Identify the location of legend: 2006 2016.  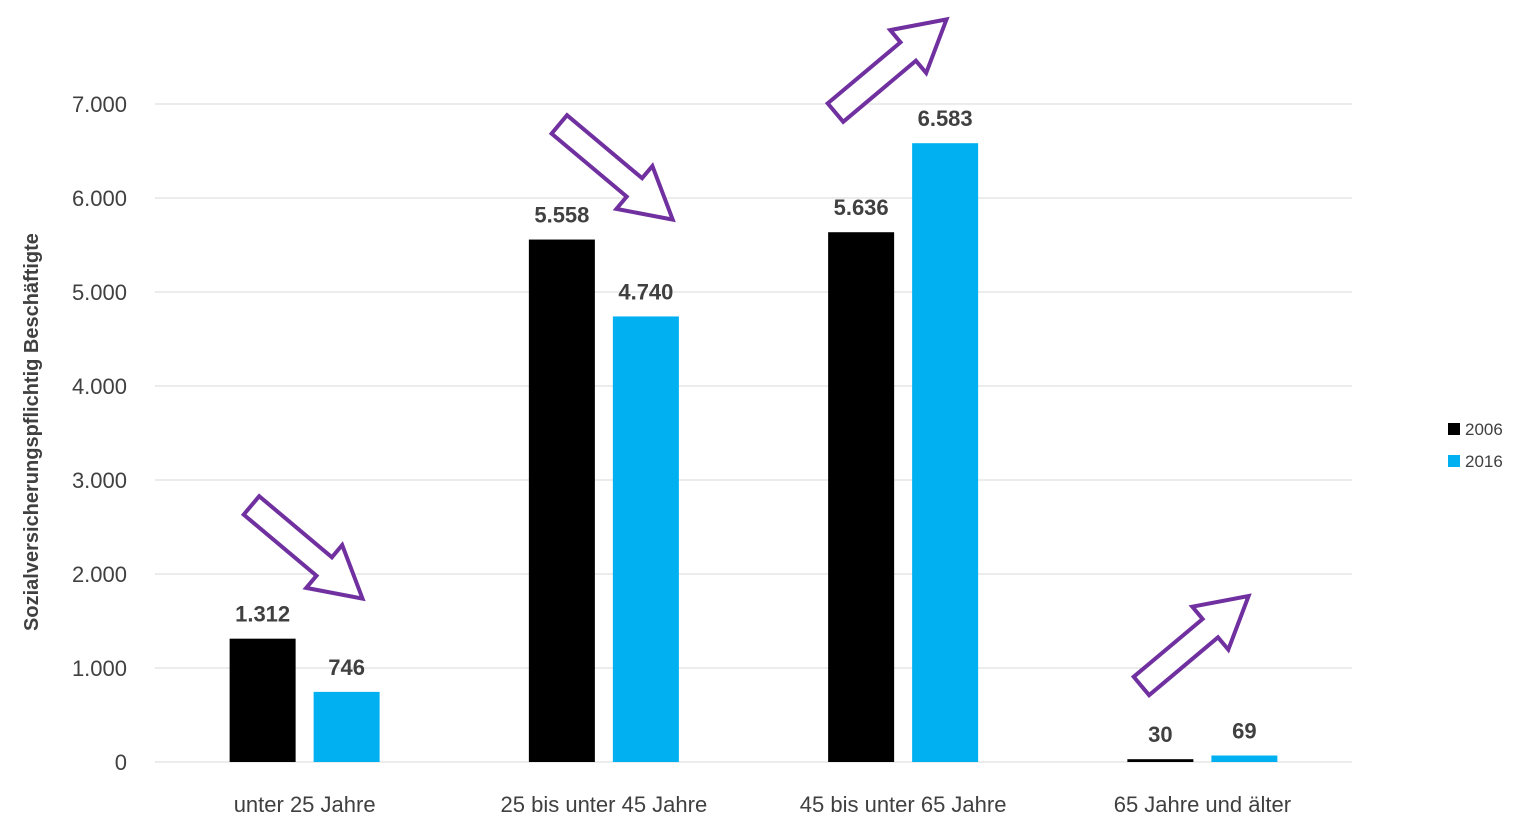
(1475, 445).